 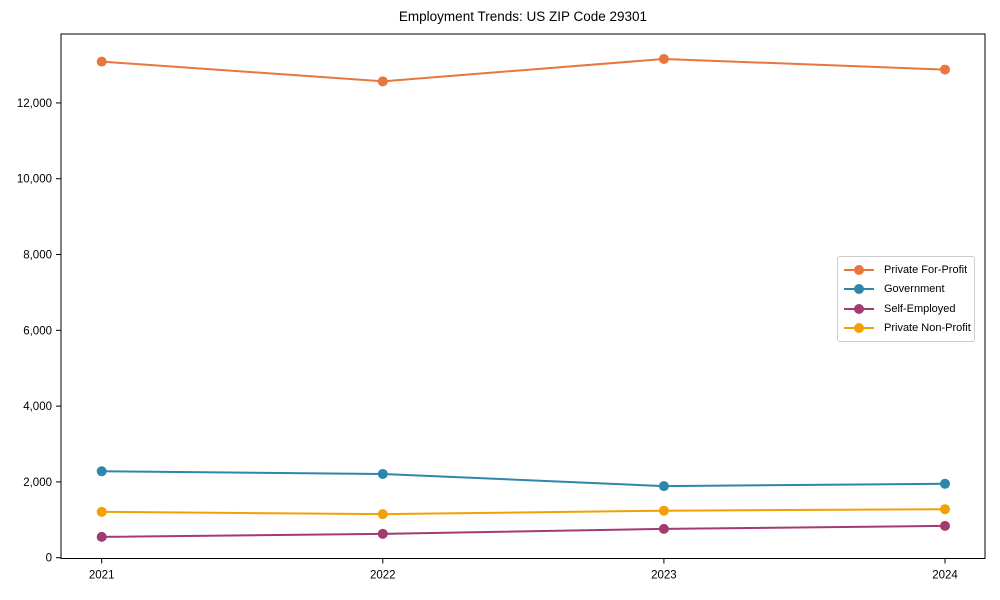 I want to click on y-tick-label: 2,000, so click(x=37, y=483).